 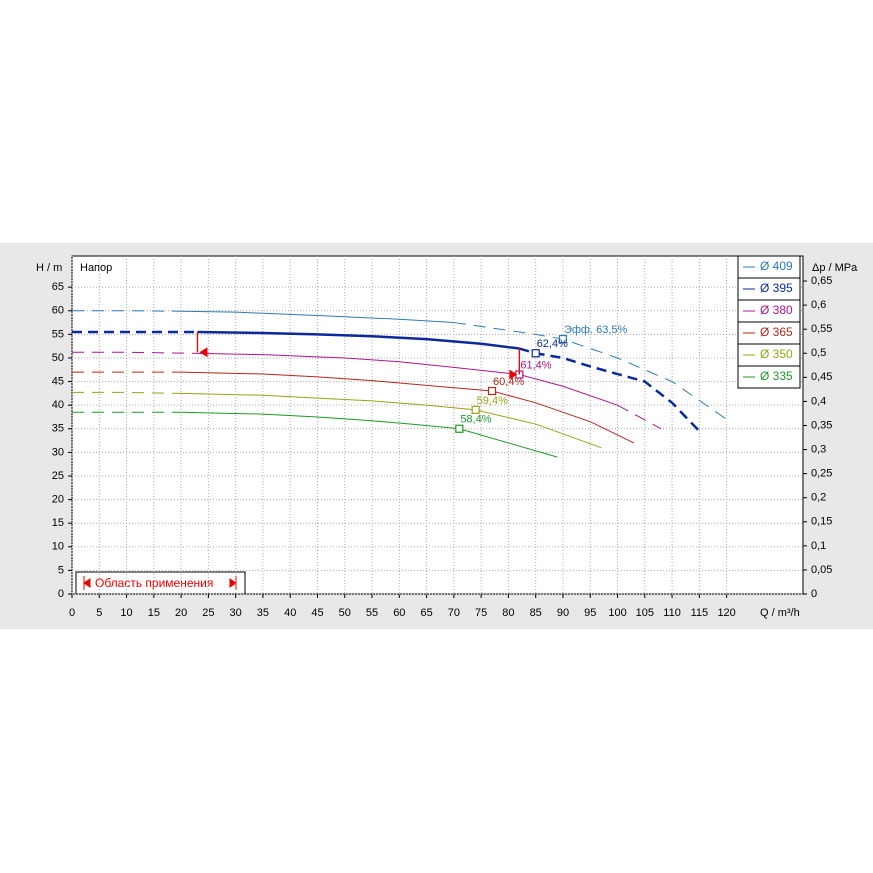 I want to click on y-tick-label: 25, so click(x=58, y=476).